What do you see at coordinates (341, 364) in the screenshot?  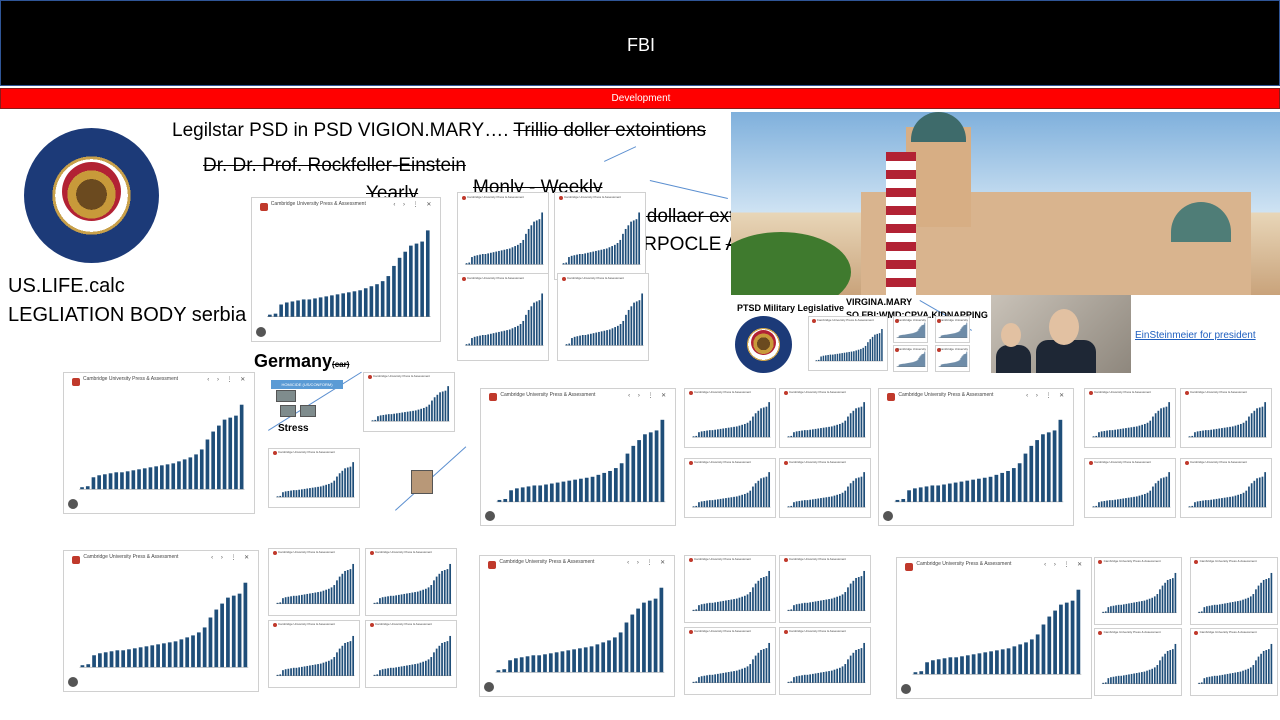 I see `car-text: (car)` at bounding box center [341, 364].